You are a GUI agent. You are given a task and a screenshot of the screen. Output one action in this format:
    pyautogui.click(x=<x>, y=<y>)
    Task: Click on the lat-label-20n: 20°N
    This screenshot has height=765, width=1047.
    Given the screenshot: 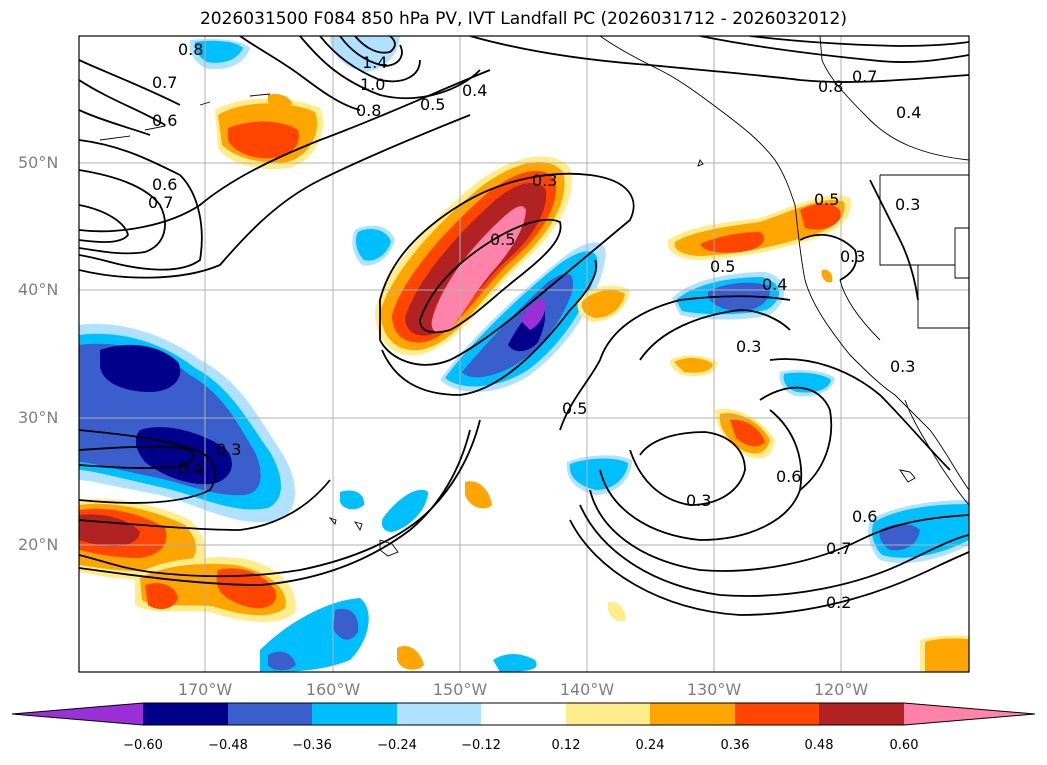 What is the action you would take?
    pyautogui.click(x=38, y=544)
    